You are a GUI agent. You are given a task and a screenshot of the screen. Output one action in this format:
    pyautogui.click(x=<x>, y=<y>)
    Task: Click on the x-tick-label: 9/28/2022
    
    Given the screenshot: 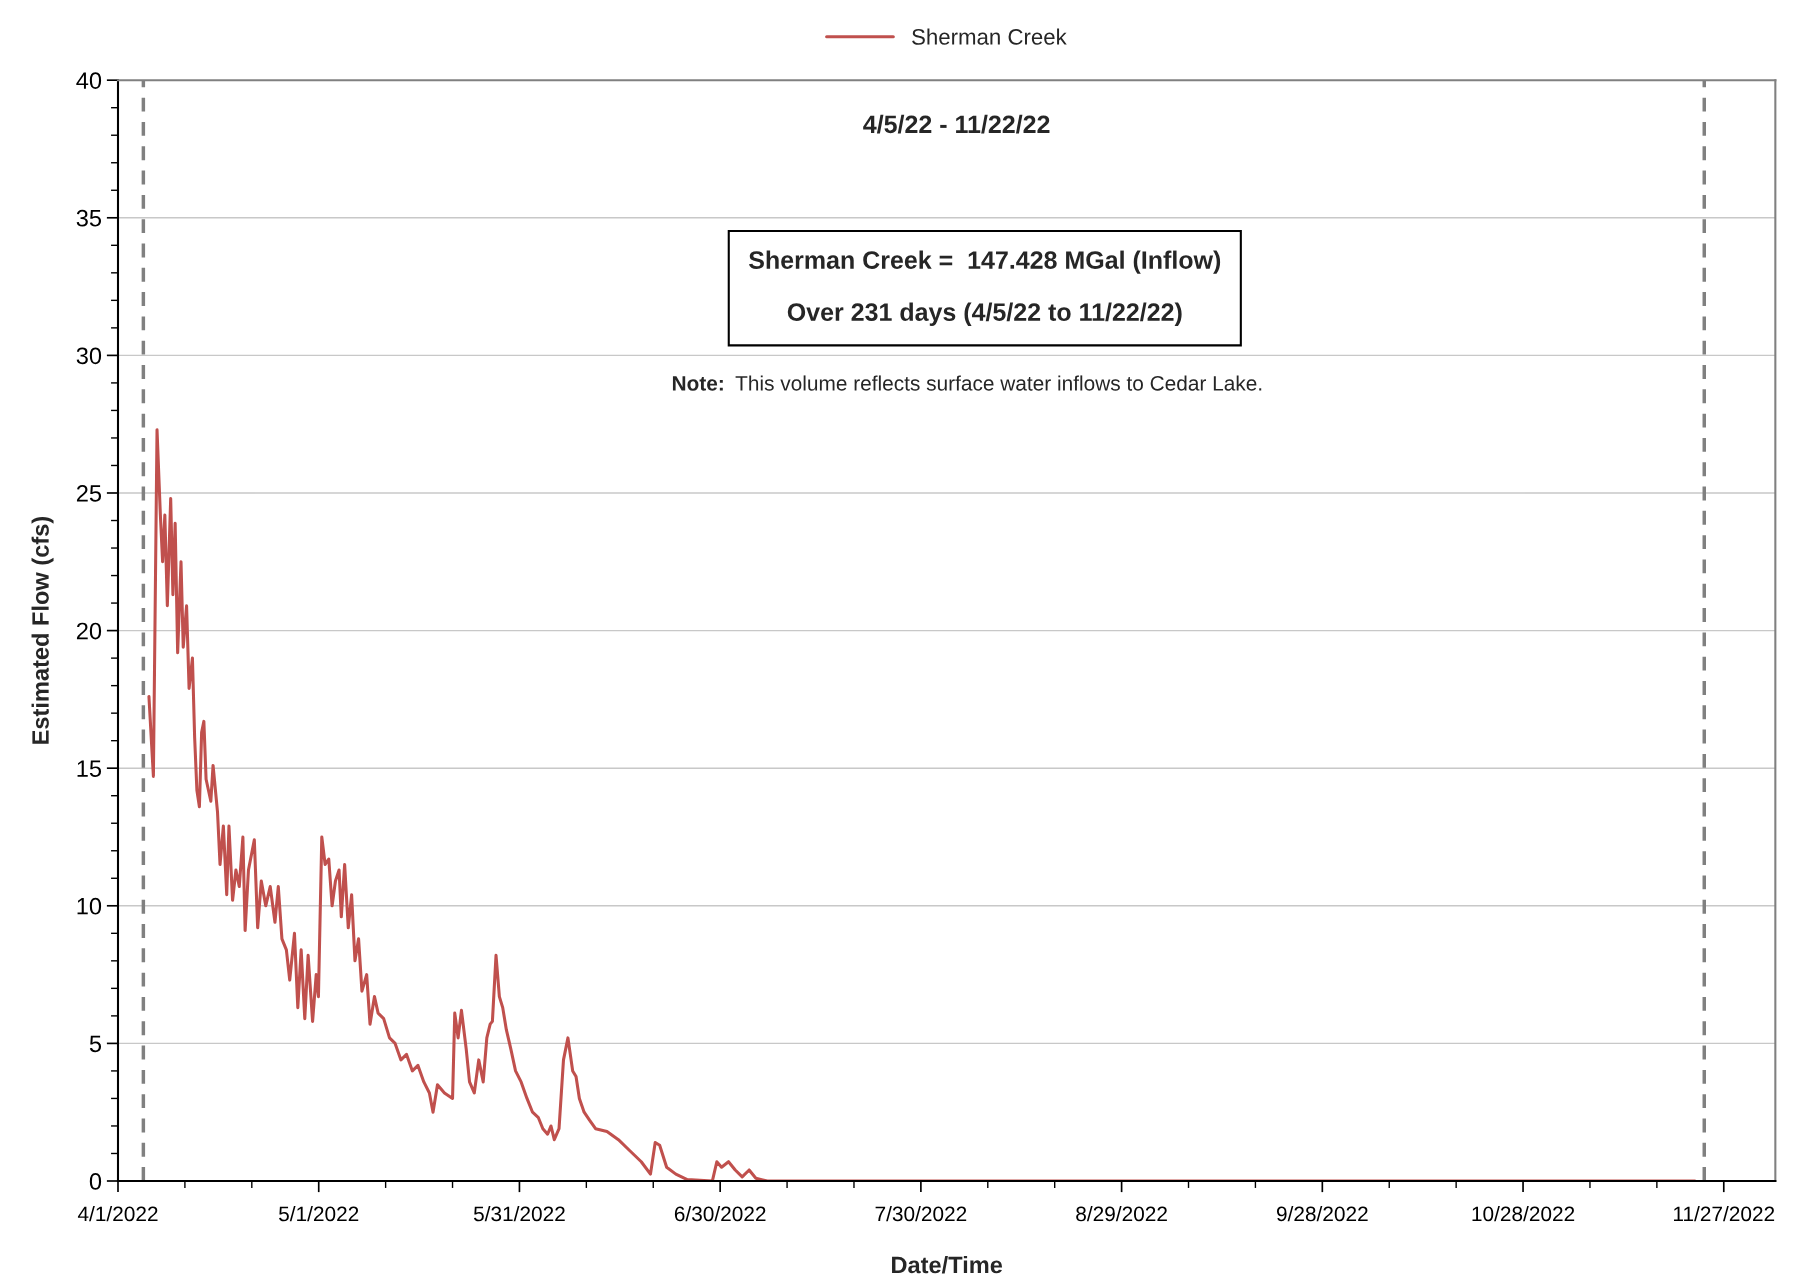 What is the action you would take?
    pyautogui.click(x=1322, y=1214)
    